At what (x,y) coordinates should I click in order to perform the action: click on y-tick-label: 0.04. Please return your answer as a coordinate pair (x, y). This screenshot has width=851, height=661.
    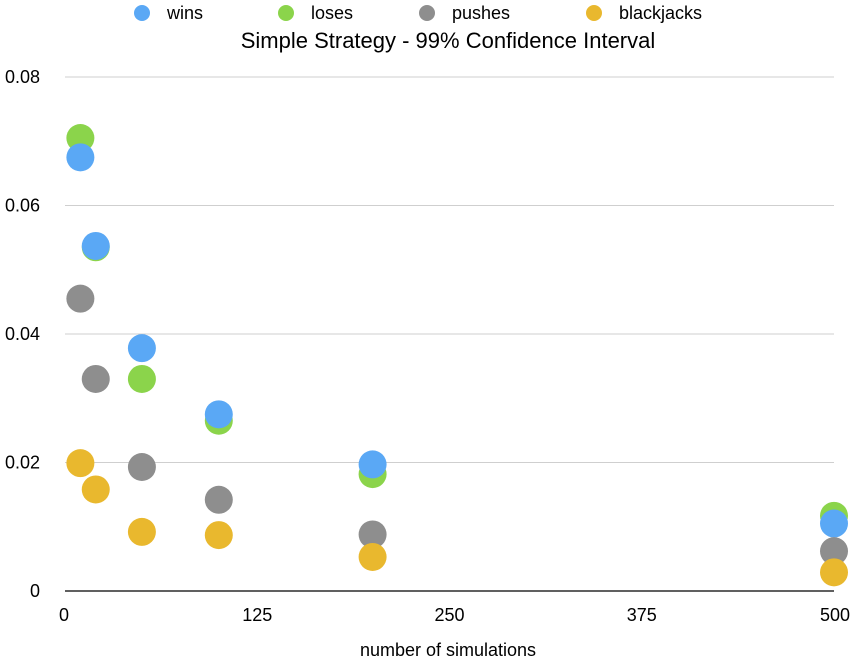
    Looking at the image, I should click on (22, 334).